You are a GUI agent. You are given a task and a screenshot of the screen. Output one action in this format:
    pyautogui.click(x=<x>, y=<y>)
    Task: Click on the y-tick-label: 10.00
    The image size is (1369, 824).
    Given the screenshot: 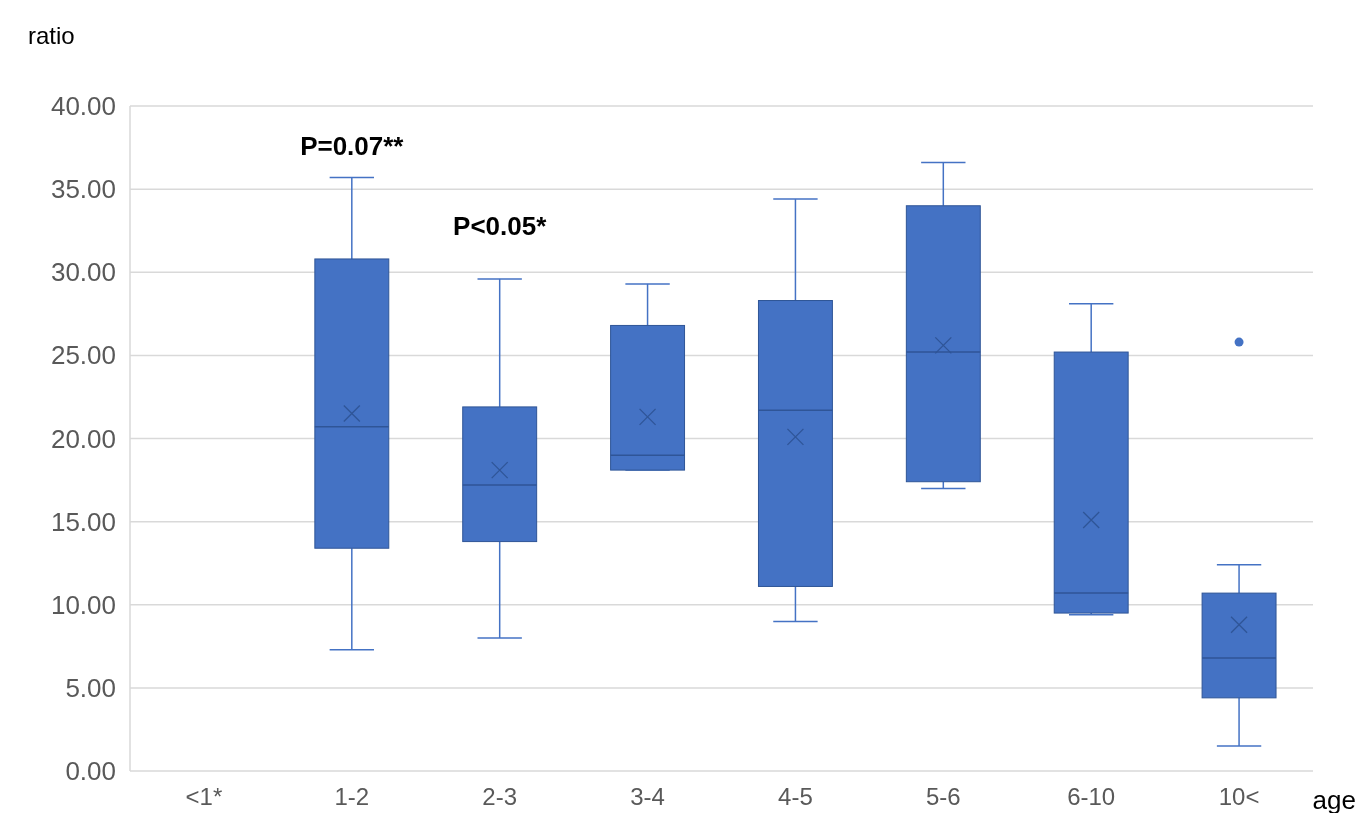 What is the action you would take?
    pyautogui.click(x=83, y=604)
    